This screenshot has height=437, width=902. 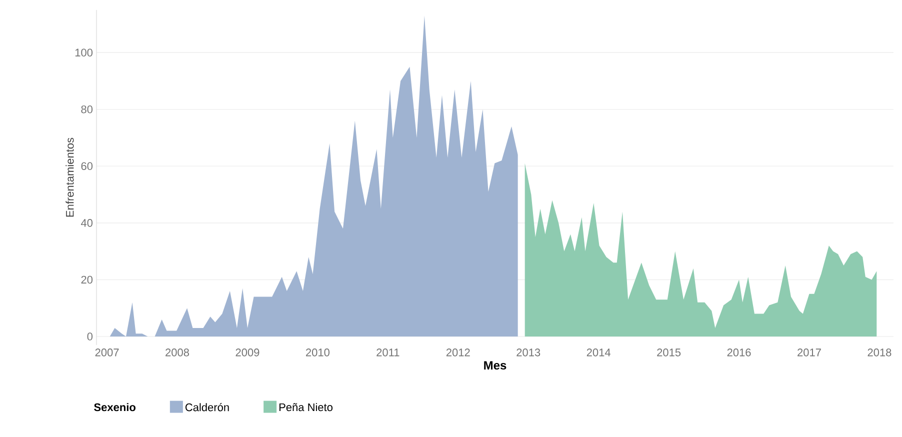 What do you see at coordinates (248, 352) in the screenshot?
I see `x-tick-label: 2009` at bounding box center [248, 352].